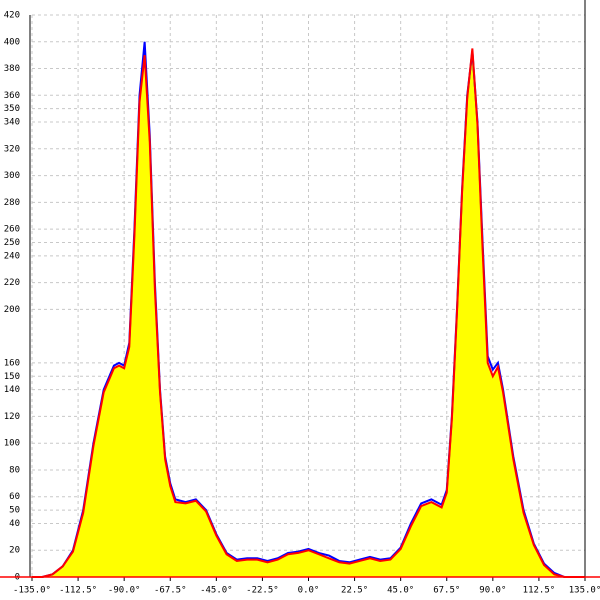 This screenshot has width=600, height=600. I want to click on x-tick-label: -22.5°, so click(262, 591).